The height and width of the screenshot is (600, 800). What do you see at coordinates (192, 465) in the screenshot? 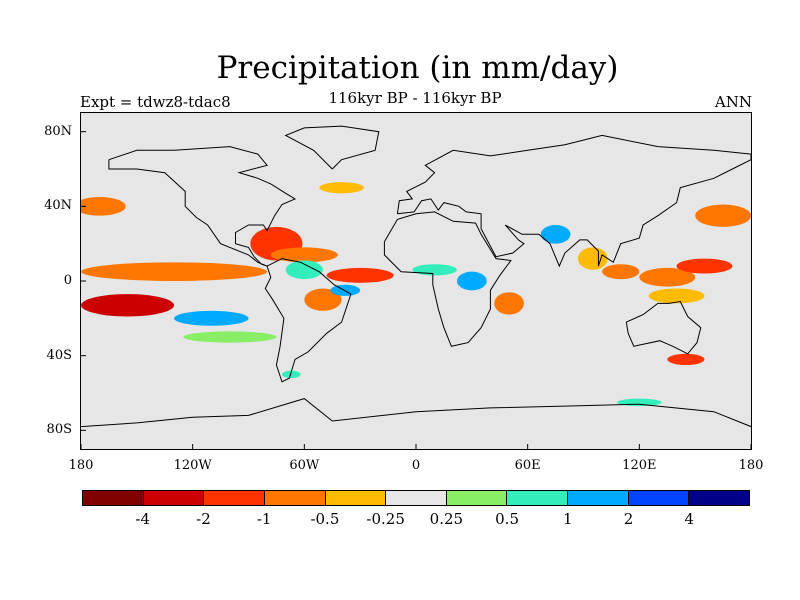
I see `x-tick-label: 120W` at bounding box center [192, 465].